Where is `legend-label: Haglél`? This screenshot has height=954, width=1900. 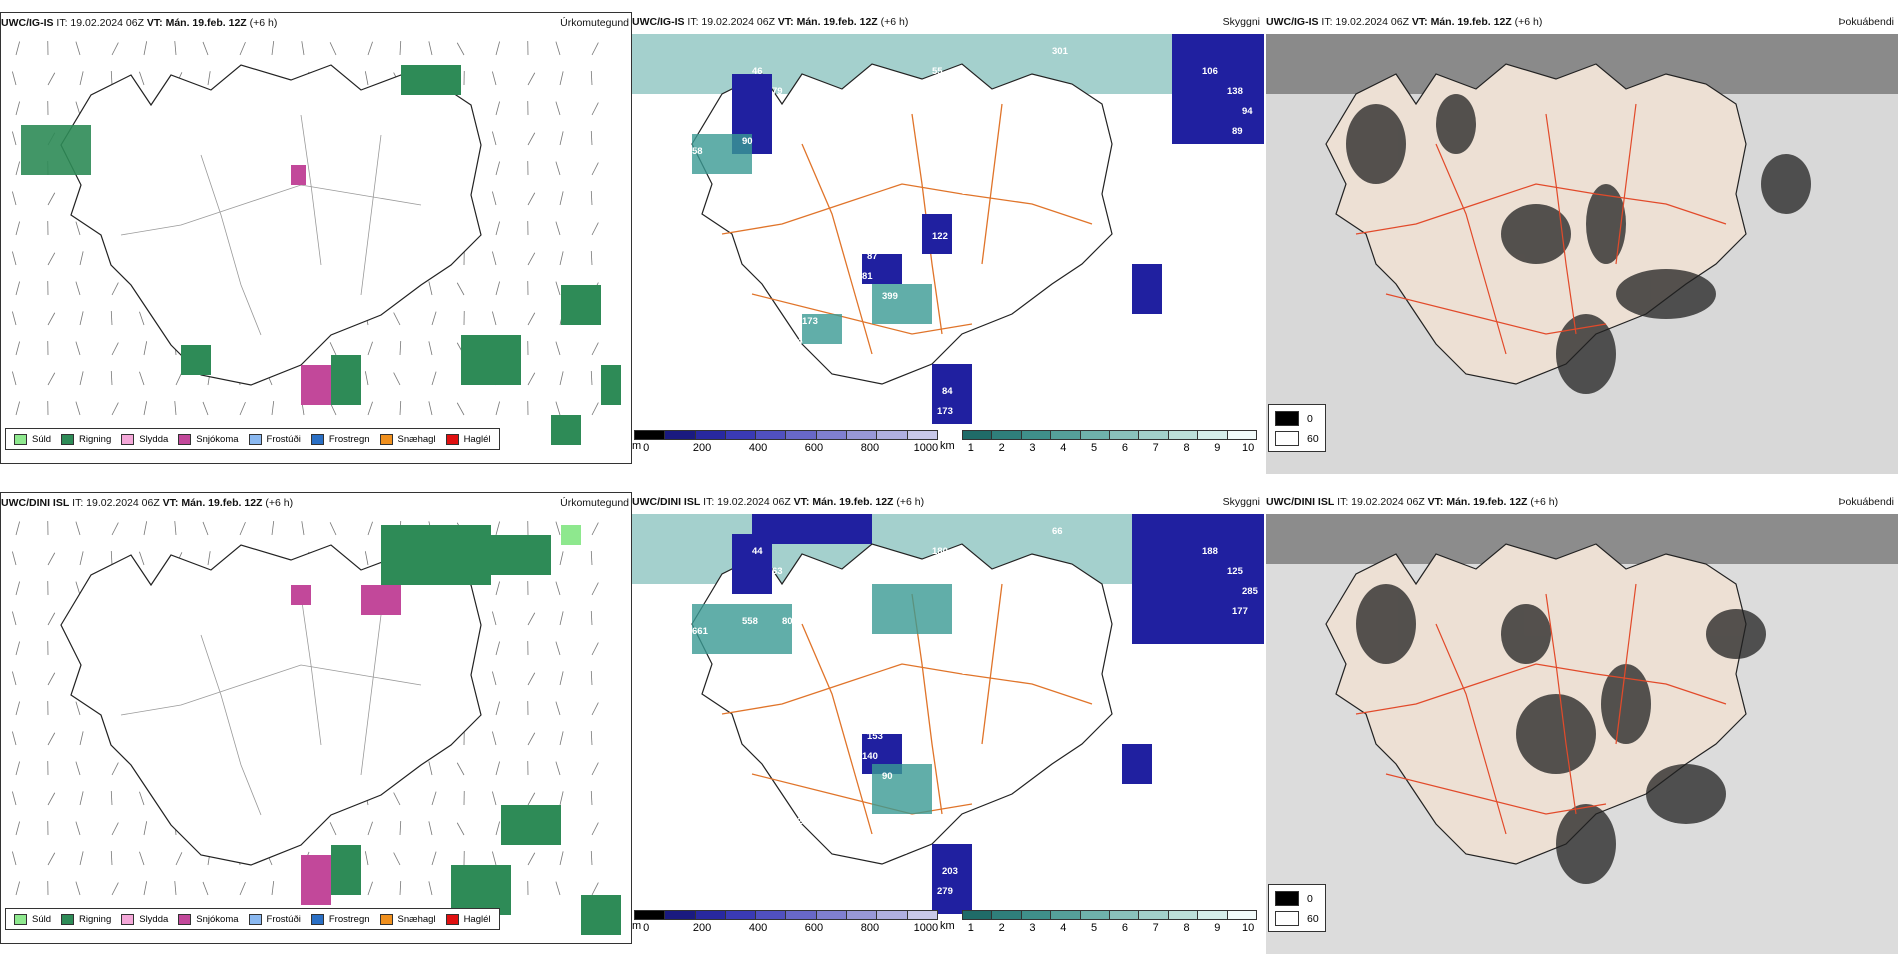 legend-label: Haglél is located at coordinates (477, 439).